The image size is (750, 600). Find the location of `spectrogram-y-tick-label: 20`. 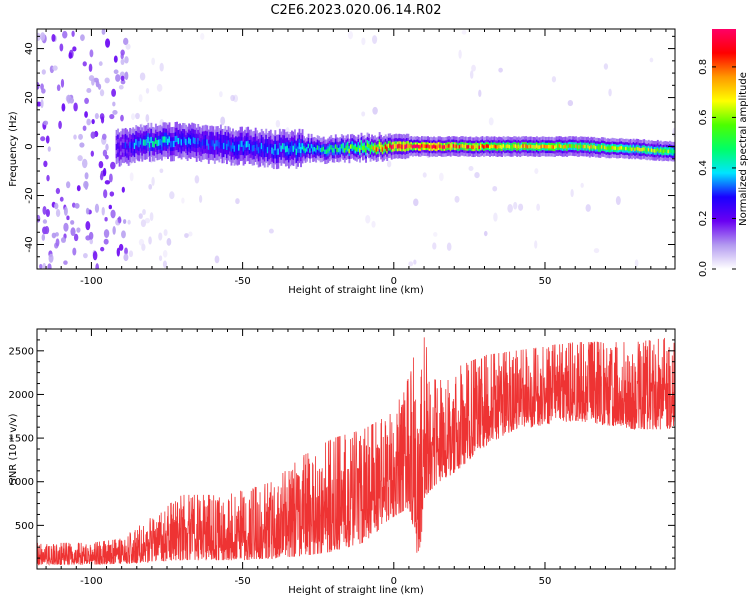

spectrogram-y-tick-label: 20 is located at coordinates (29, 97).